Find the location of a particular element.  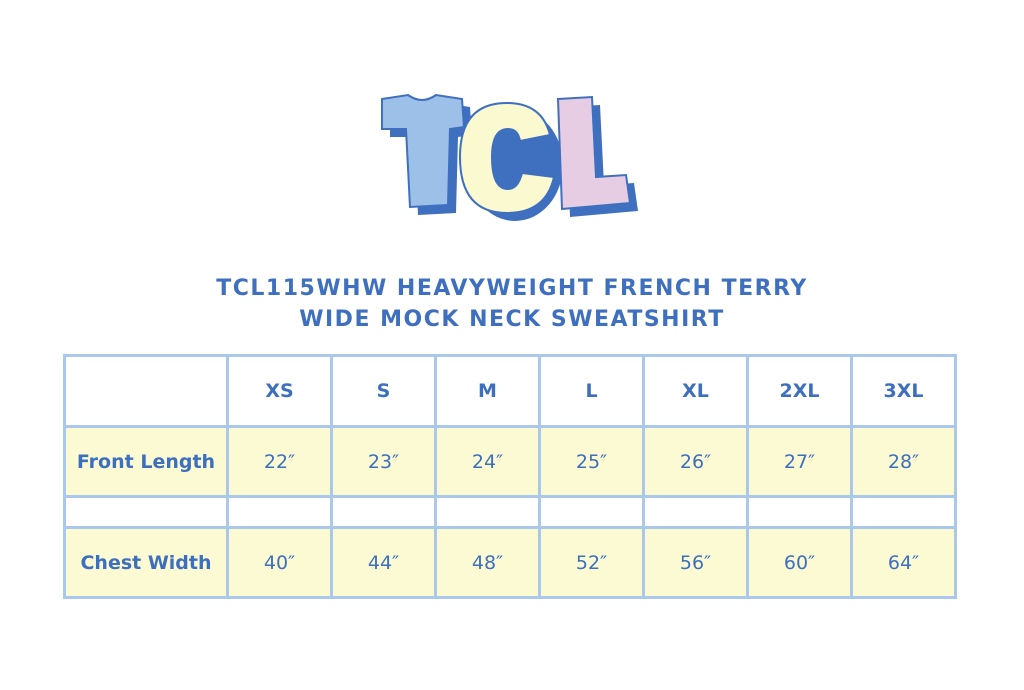

size-header: XS is located at coordinates (279, 391).